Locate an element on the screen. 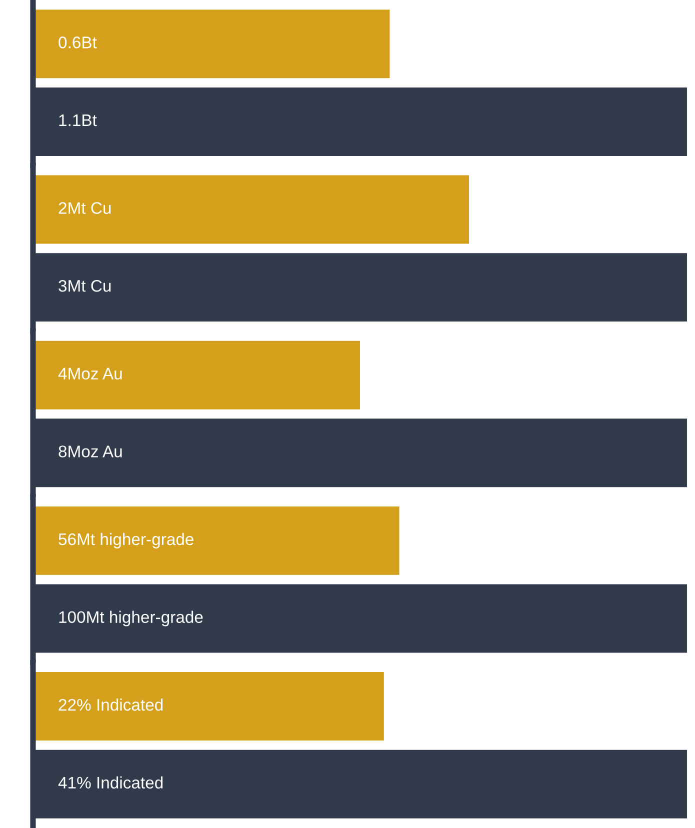 Image resolution: width=695 pixels, height=828 pixels. data-label: 41% Indicated is located at coordinates (110, 782).